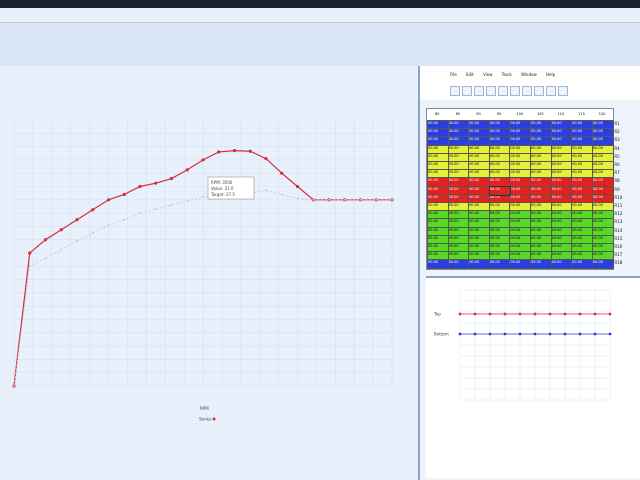 This screenshot has height=480, width=640. What do you see at coordinates (515, 91) in the screenshot?
I see `minus-icon` at bounding box center [515, 91].